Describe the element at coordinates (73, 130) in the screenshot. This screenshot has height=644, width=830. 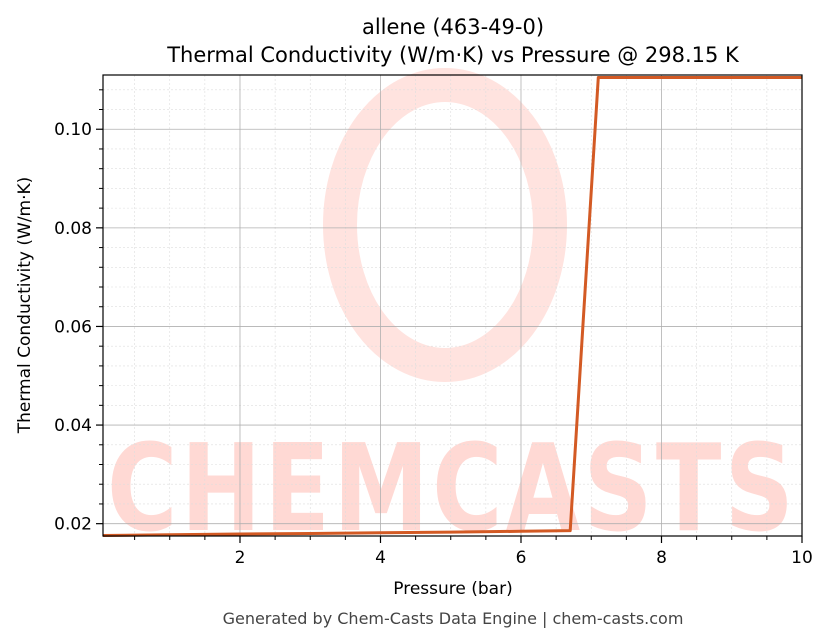
I see `y-tick-label: 0.10` at that location.